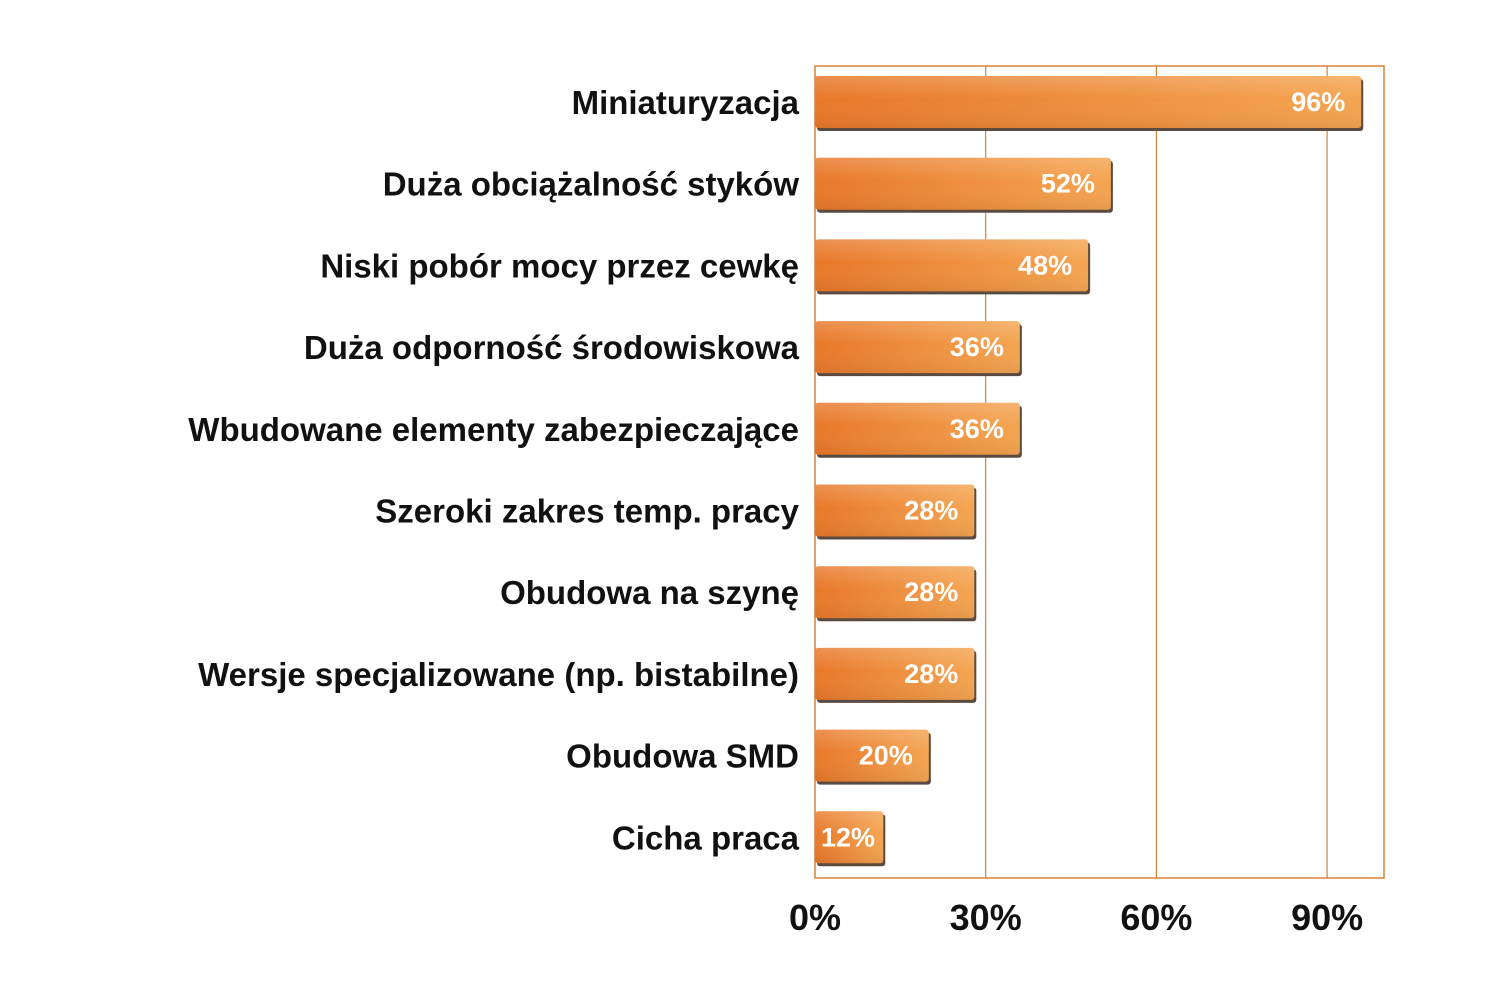  I want to click on bar-3: 48%, so click(953, 267).